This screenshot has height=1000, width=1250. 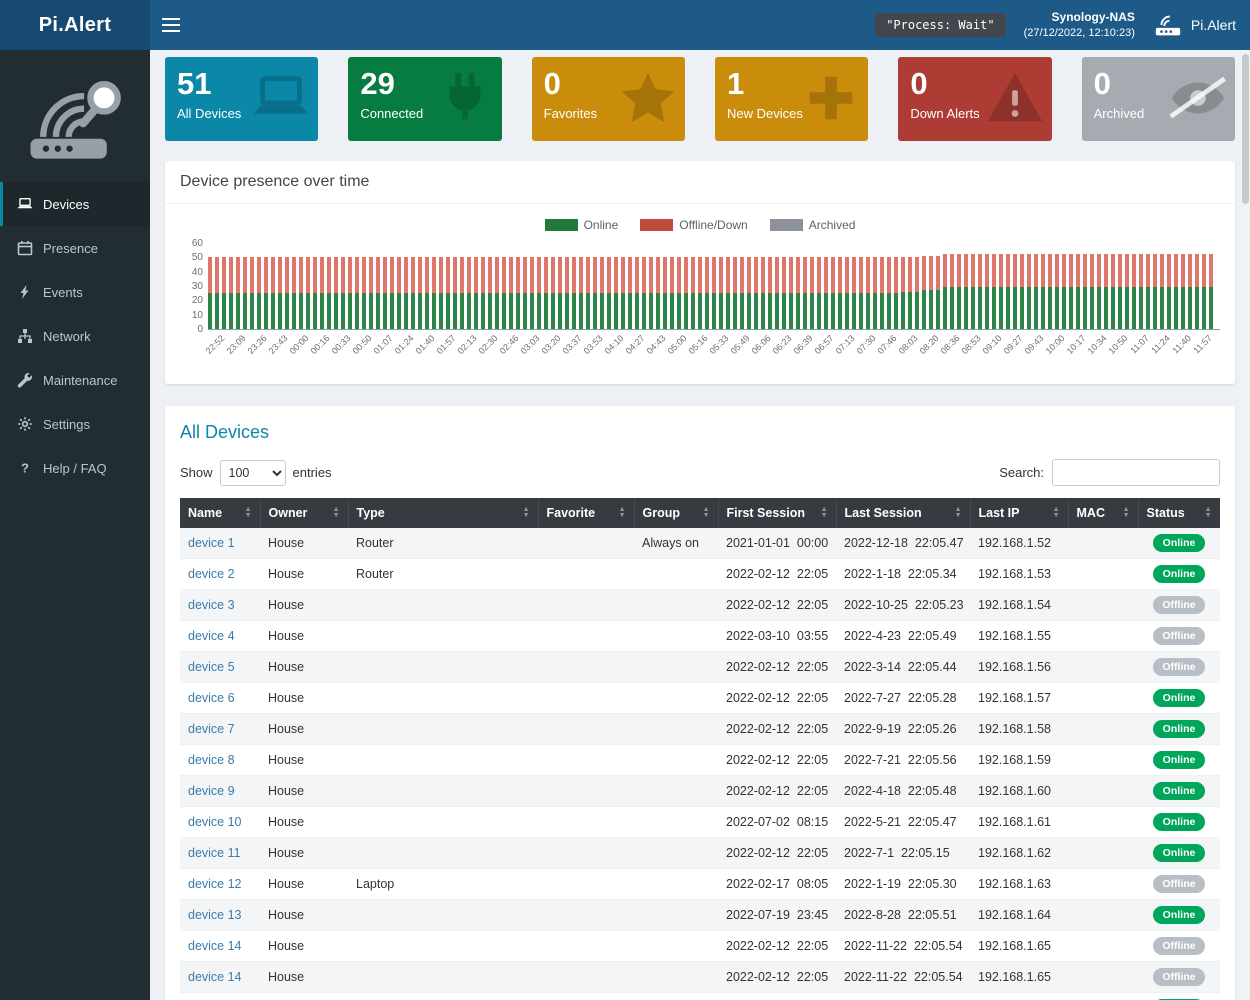 I want to click on host-info: Synology-NAS (27/12/2022, 12:10:23), so click(x=1079, y=24).